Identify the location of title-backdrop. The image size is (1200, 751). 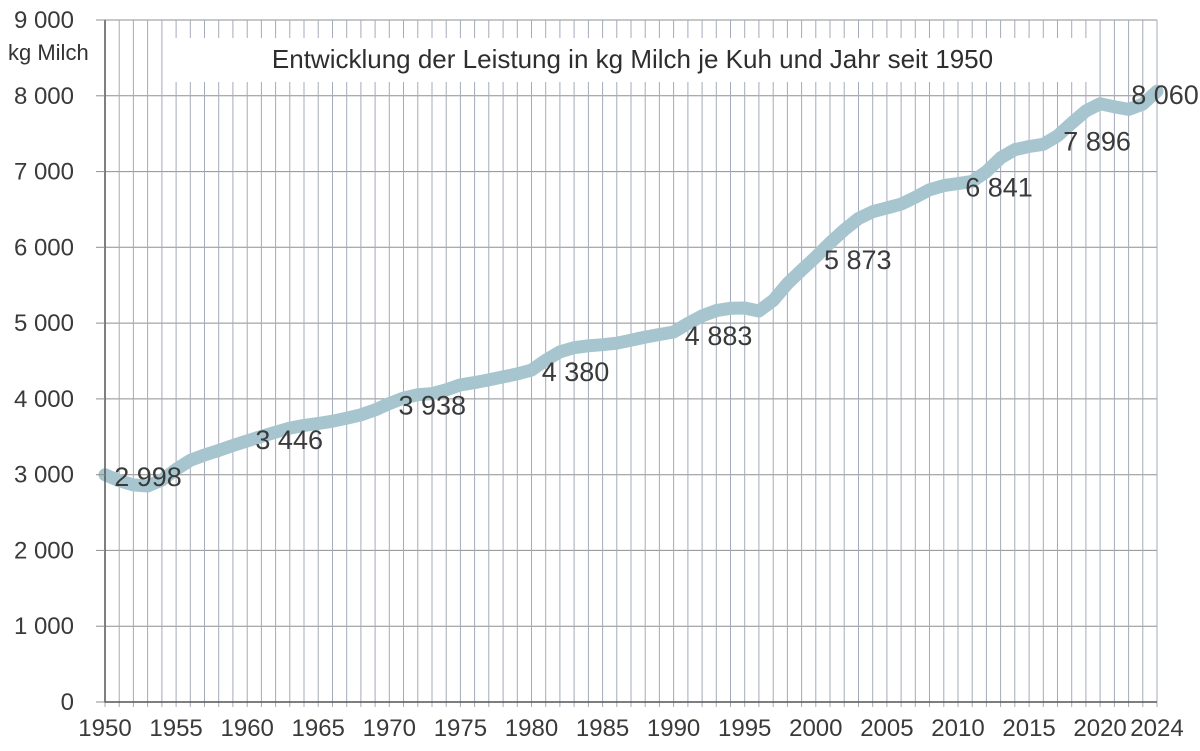
(631, 60).